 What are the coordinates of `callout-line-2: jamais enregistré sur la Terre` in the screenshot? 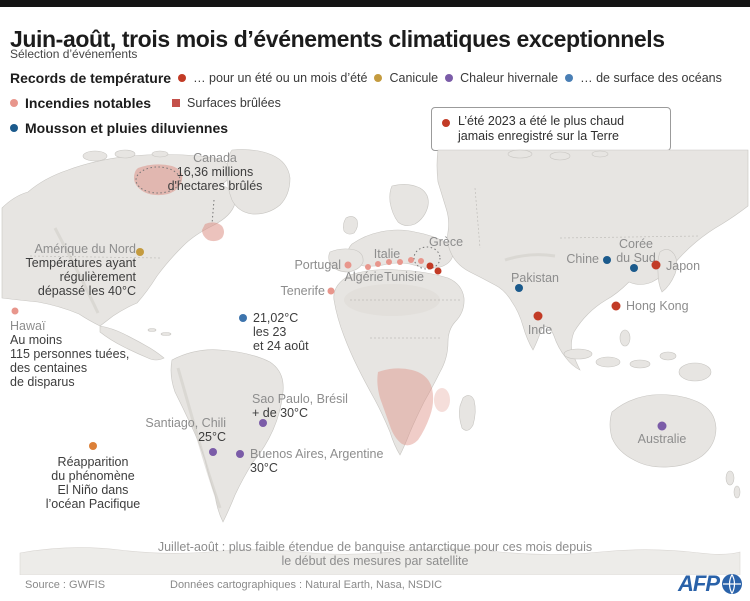 It's located at (538, 136).